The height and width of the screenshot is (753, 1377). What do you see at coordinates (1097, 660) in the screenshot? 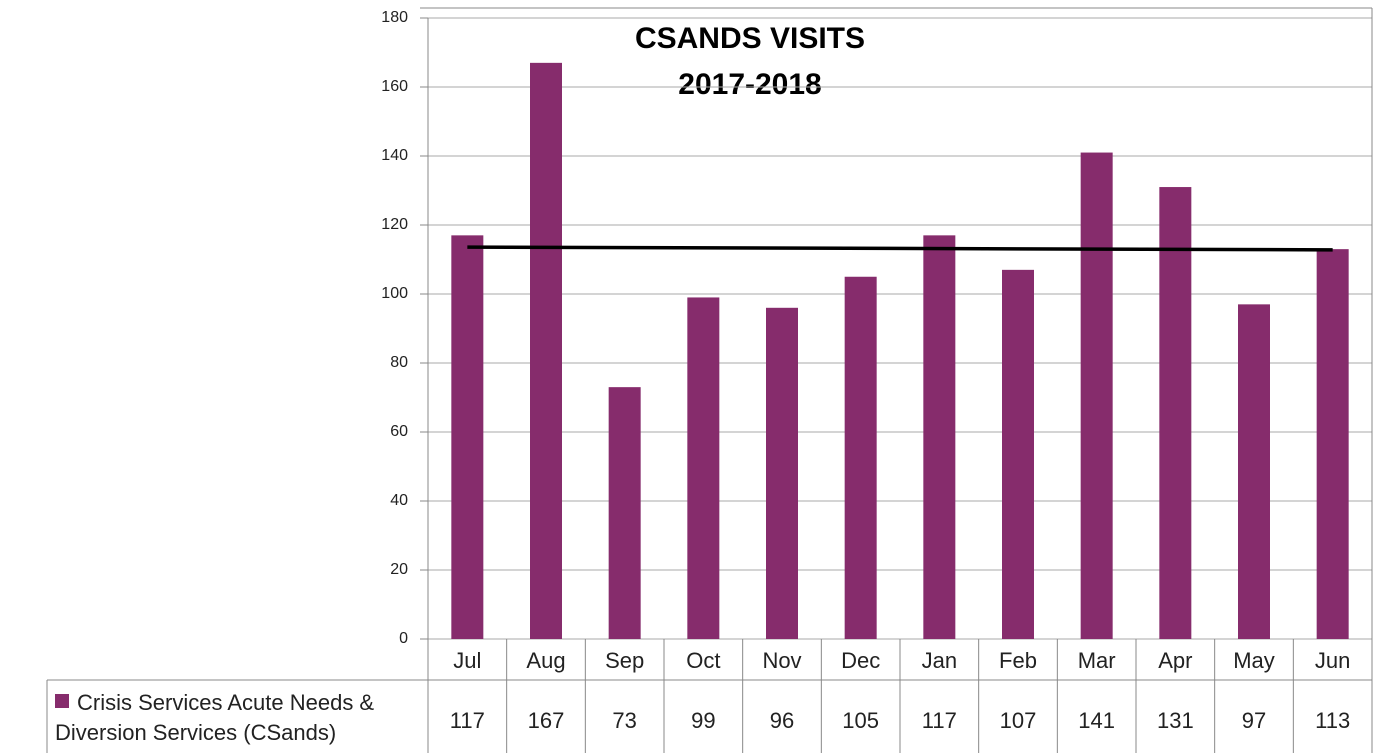
I see `x-tick-label: Mar` at bounding box center [1097, 660].